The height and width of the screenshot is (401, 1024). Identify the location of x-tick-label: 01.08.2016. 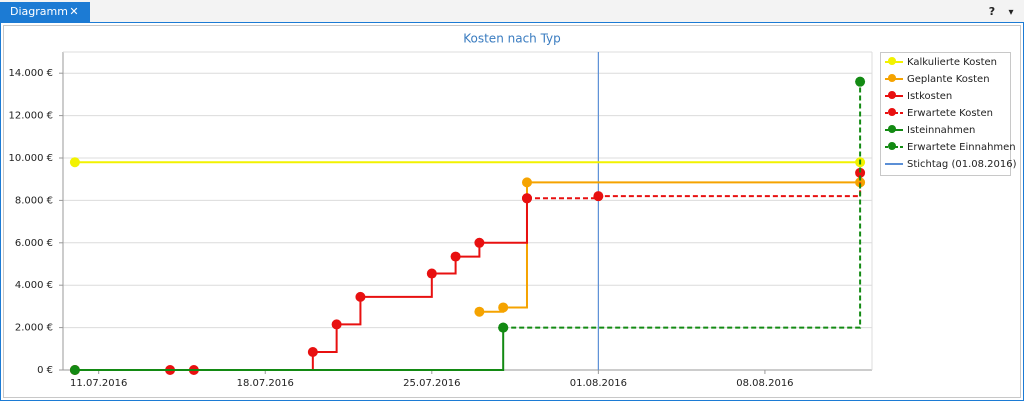
(598, 383).